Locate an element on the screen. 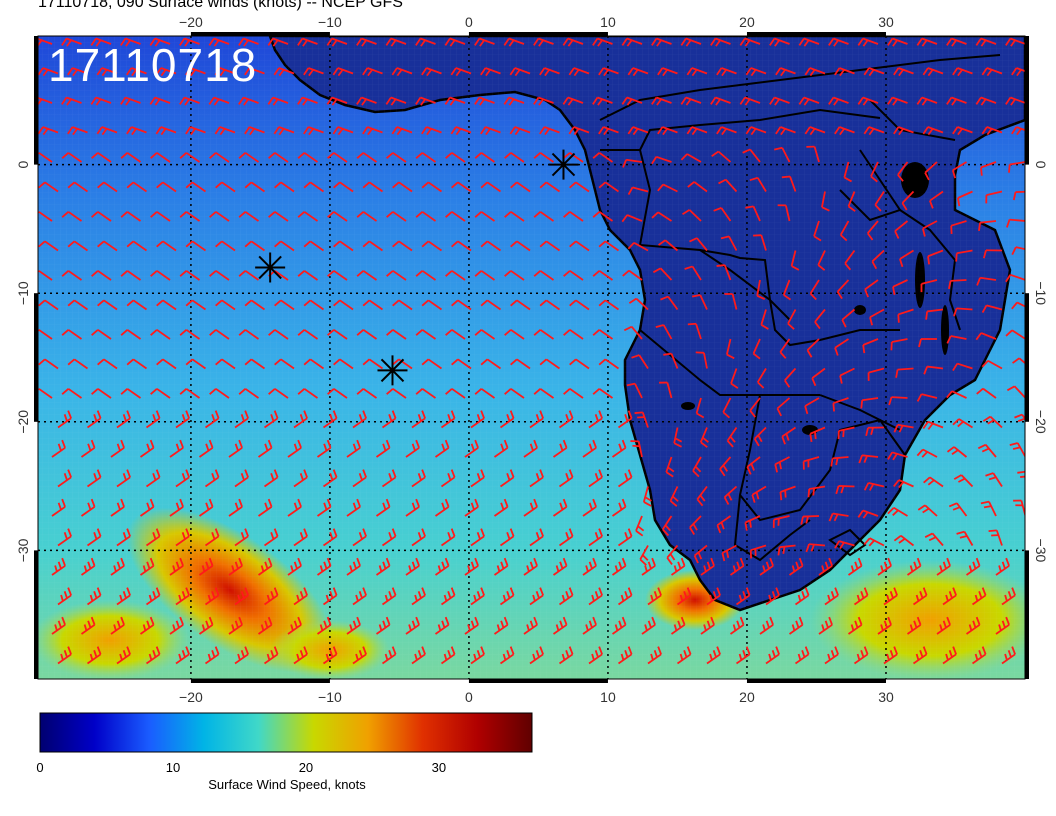 The height and width of the screenshot is (816, 1056). storm-marker-icon is located at coordinates (392, 370).